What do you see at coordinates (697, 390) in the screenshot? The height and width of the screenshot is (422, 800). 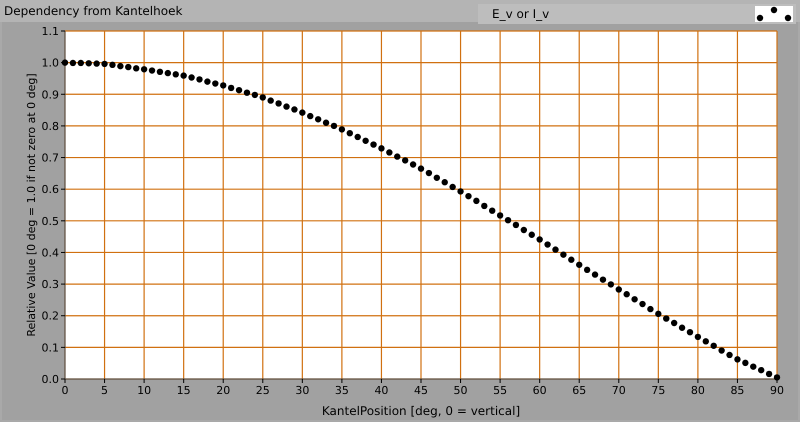 I see `x-tick-label: 80` at bounding box center [697, 390].